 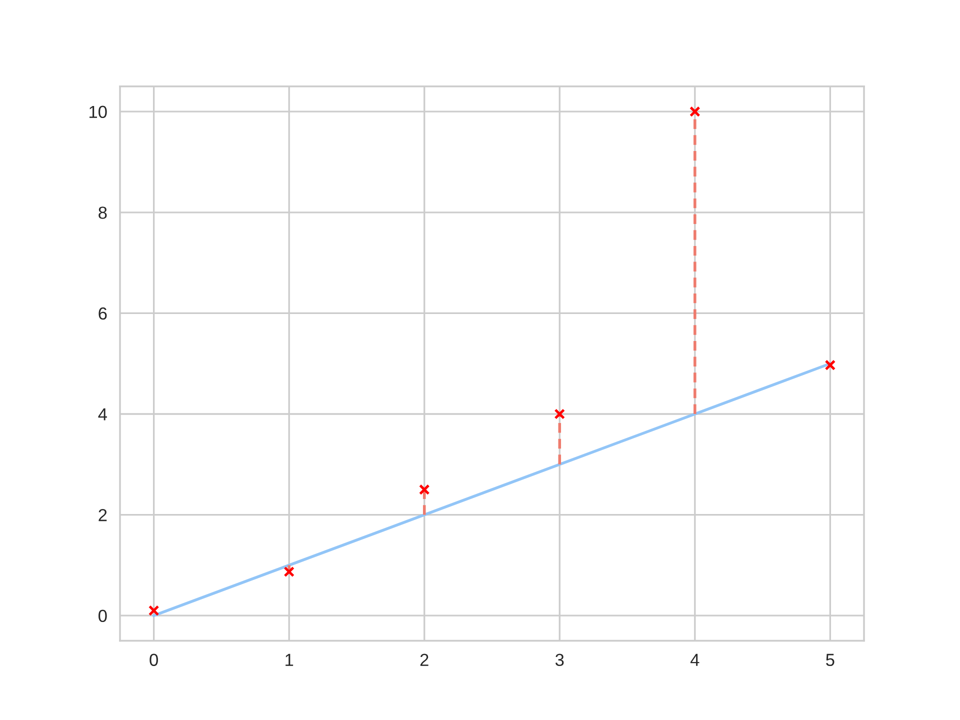 What do you see at coordinates (102, 414) in the screenshot?
I see `y-tick-label: 4` at bounding box center [102, 414].